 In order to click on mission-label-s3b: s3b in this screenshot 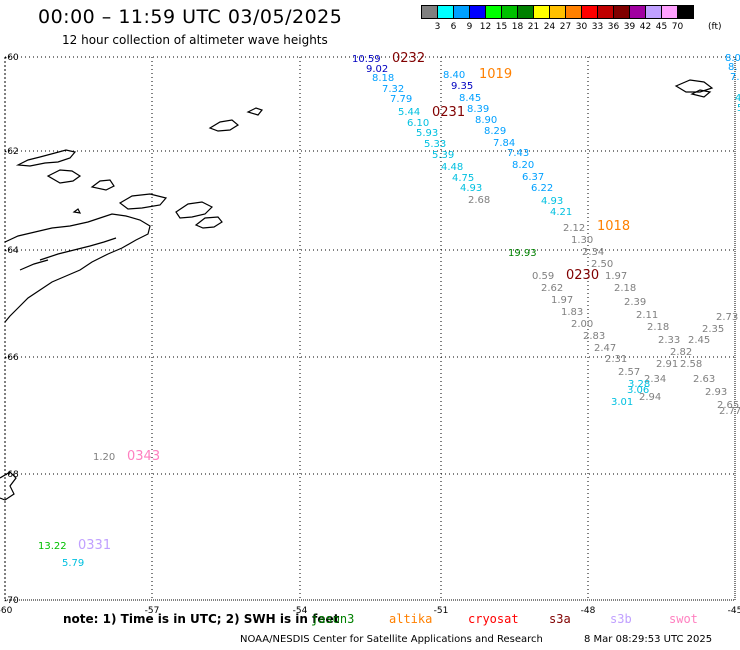, I will do `click(621, 619)`.